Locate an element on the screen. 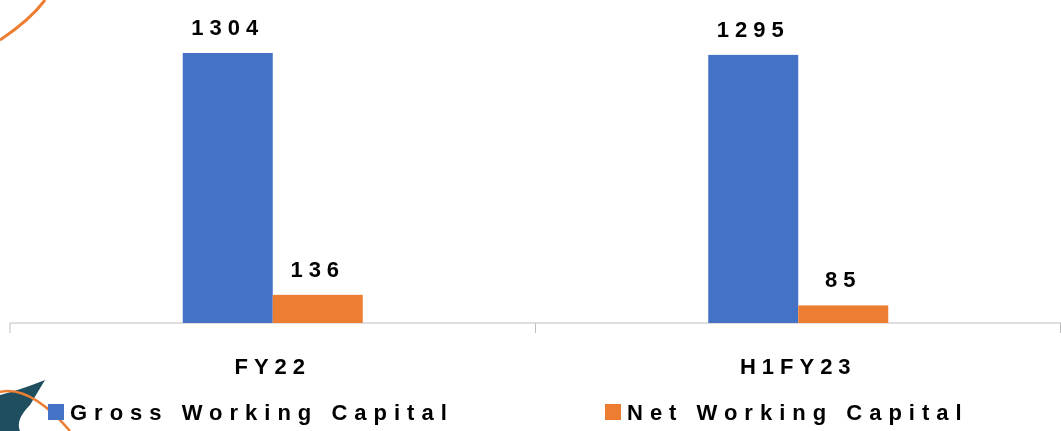 The image size is (1061, 431). data-label: 1295 is located at coordinates (753, 29).